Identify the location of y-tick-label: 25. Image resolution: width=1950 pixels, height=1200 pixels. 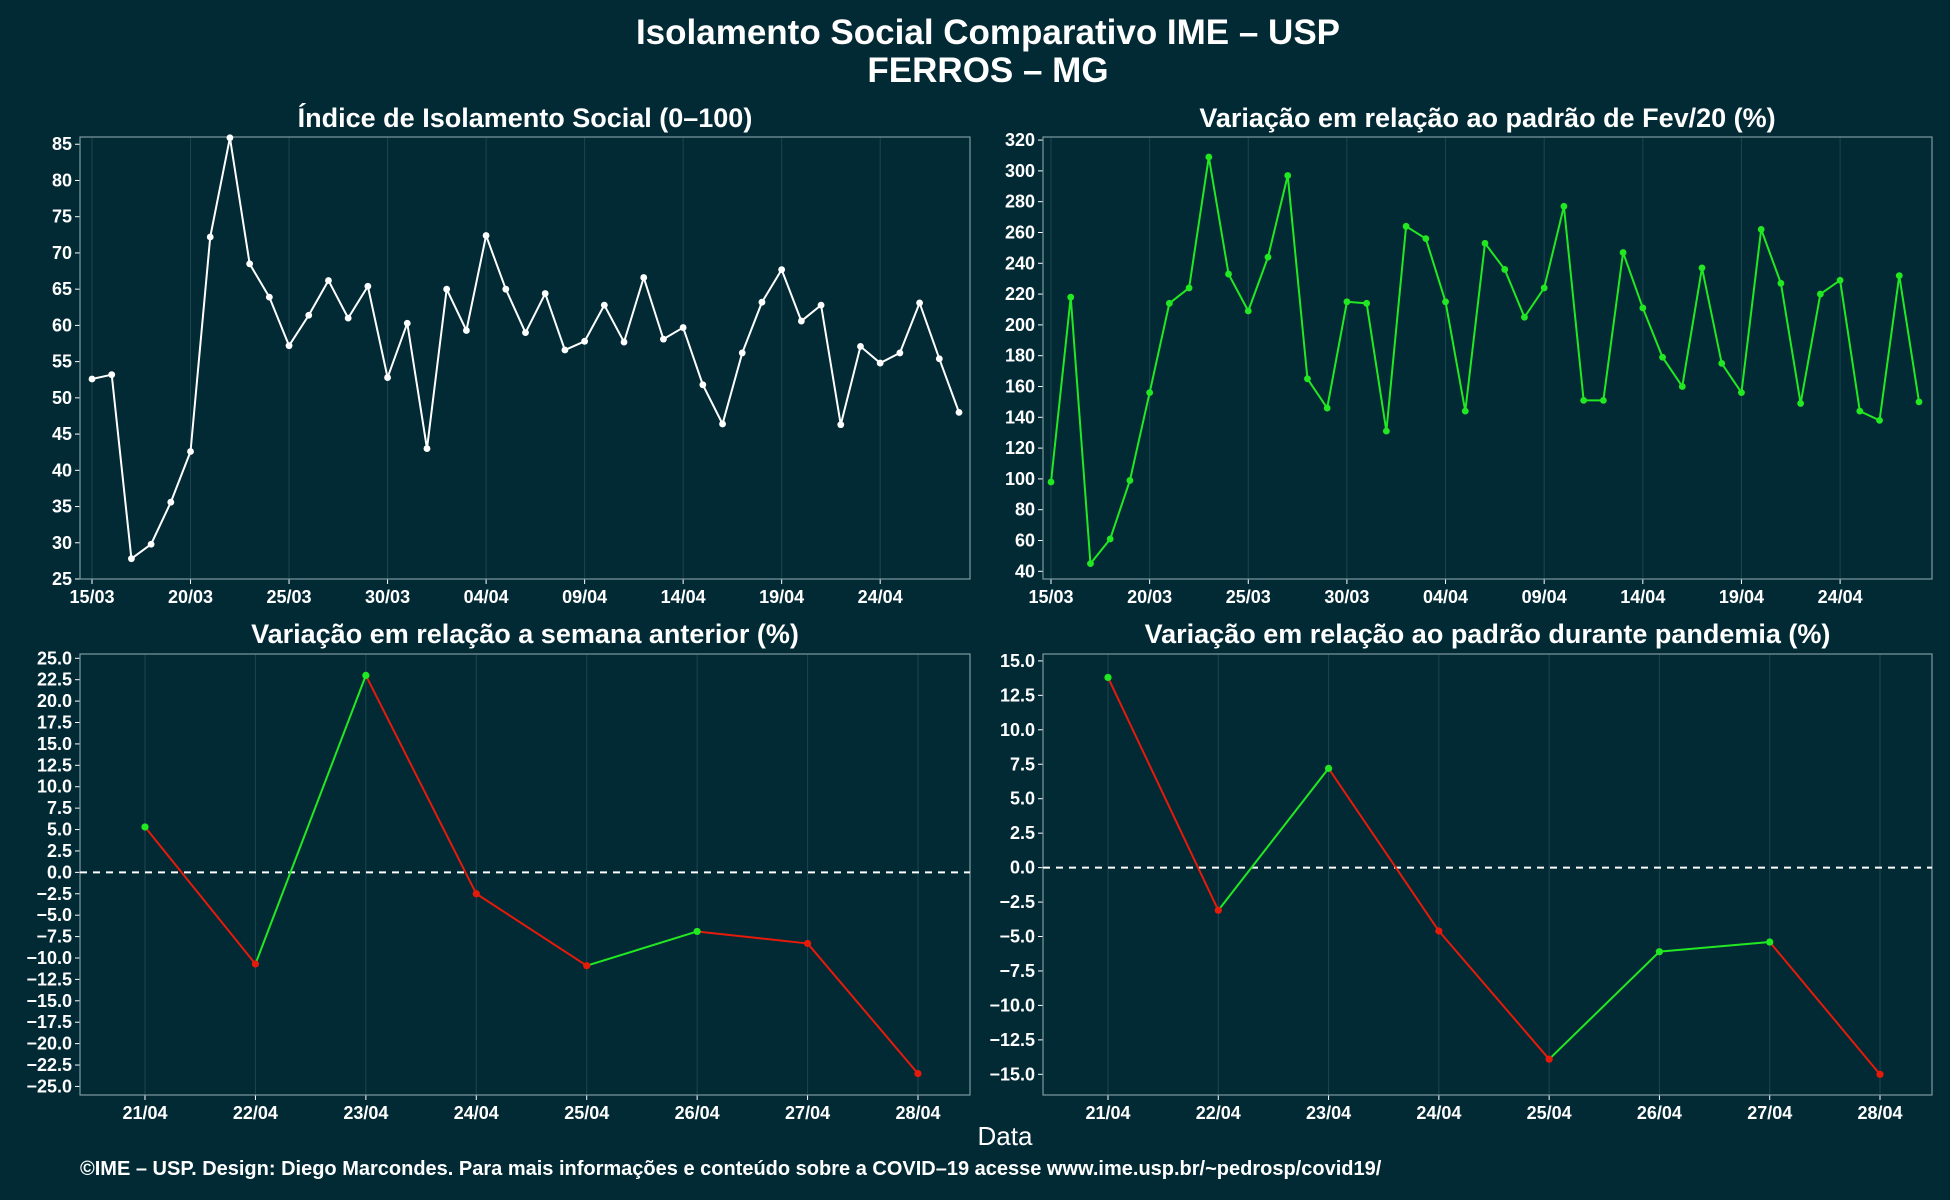
(62, 579).